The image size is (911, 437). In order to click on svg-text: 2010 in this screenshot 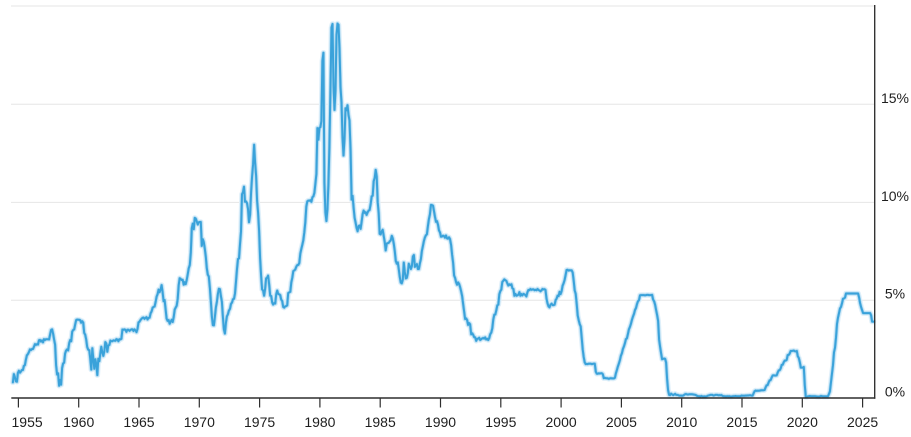, I will do `click(681, 422)`.